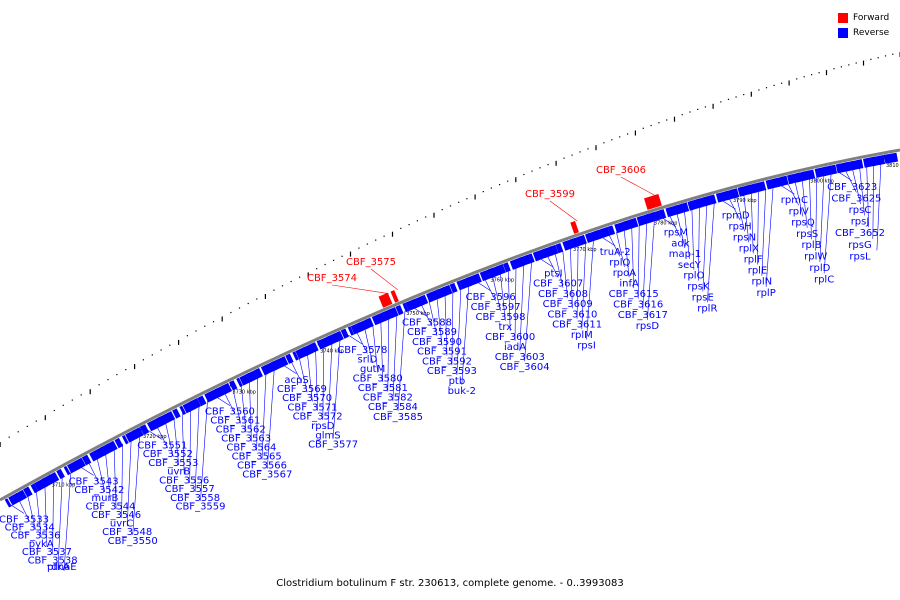  What do you see at coordinates (195, 498) in the screenshot?
I see `reverse-gene-label: CBF_3558` at bounding box center [195, 498].